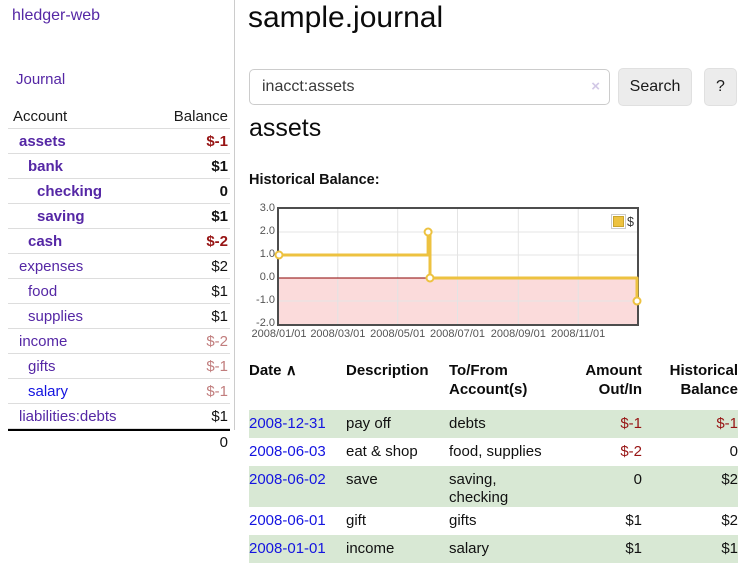 The height and width of the screenshot is (582, 742). Describe the element at coordinates (287, 520) in the screenshot. I see `txn-date-link: 2008-06-01` at that location.